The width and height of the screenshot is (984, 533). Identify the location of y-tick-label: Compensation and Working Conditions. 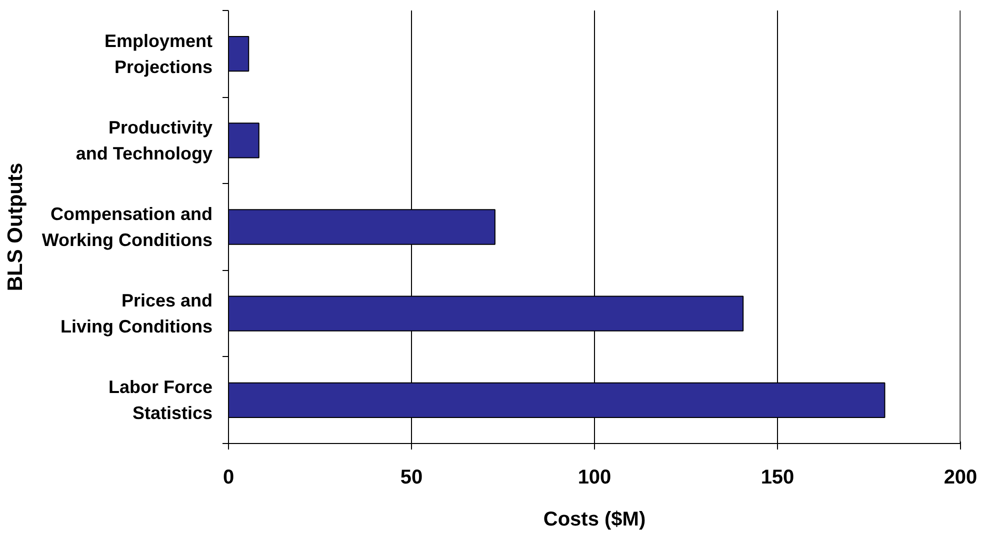
(127, 227).